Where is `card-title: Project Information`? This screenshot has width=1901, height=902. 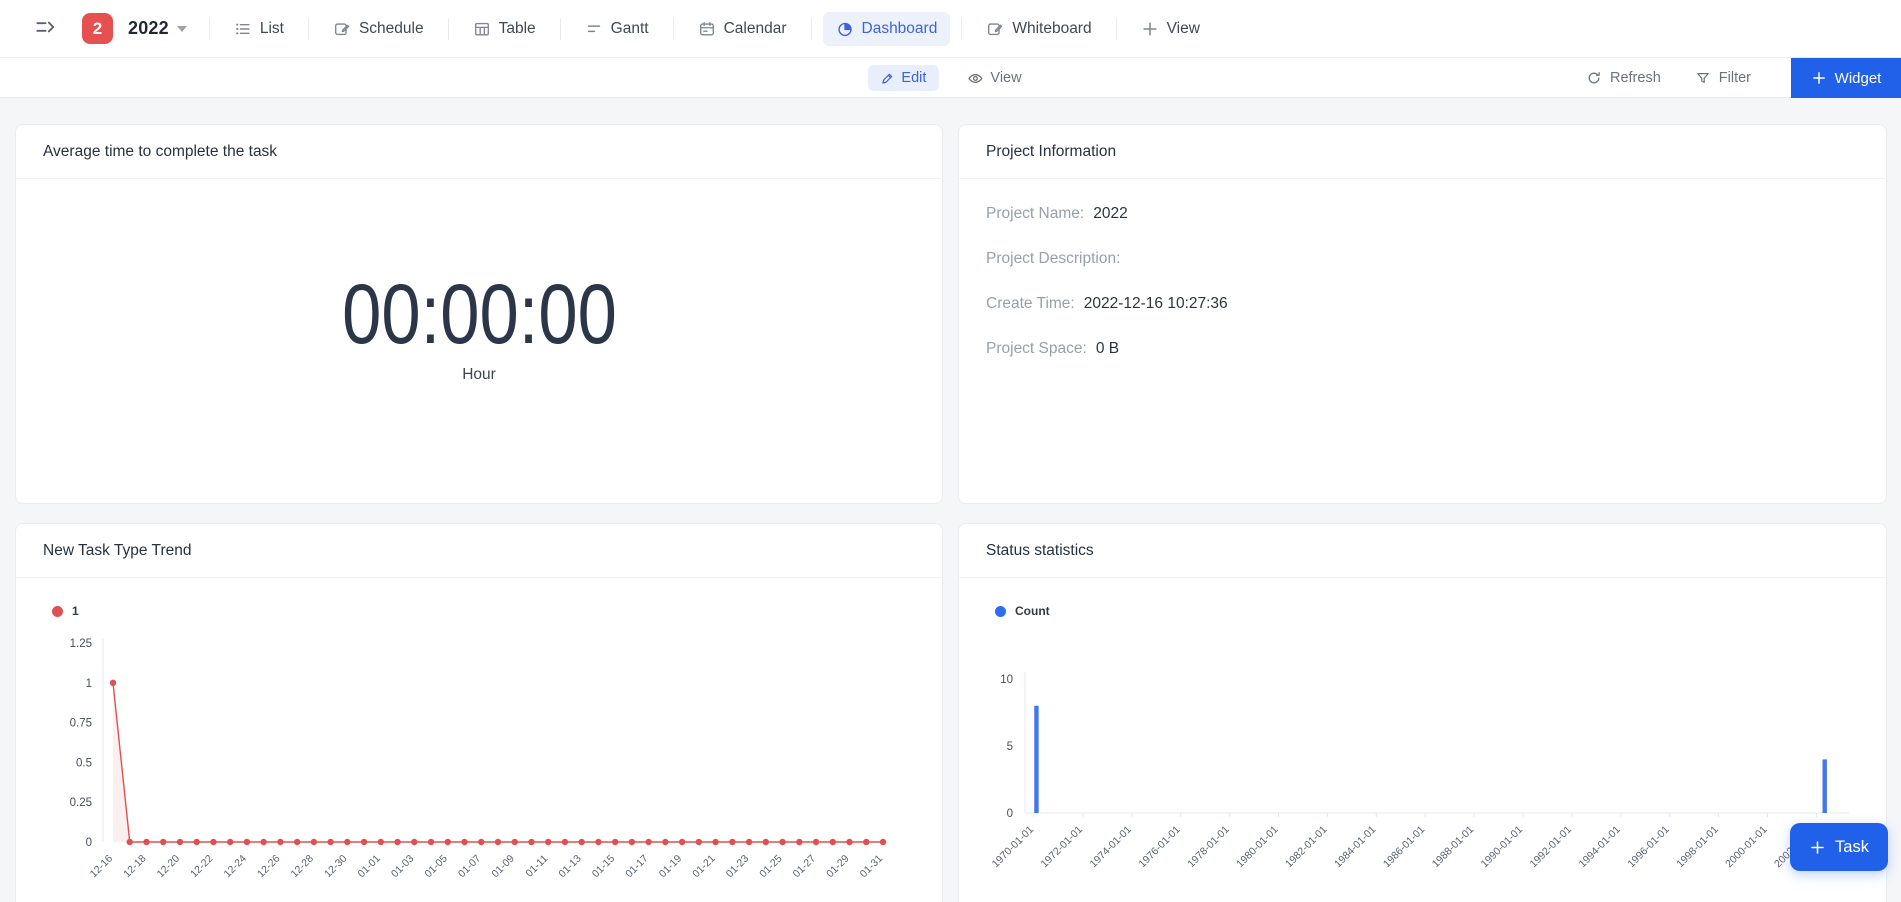
card-title: Project Information is located at coordinates (1422, 152).